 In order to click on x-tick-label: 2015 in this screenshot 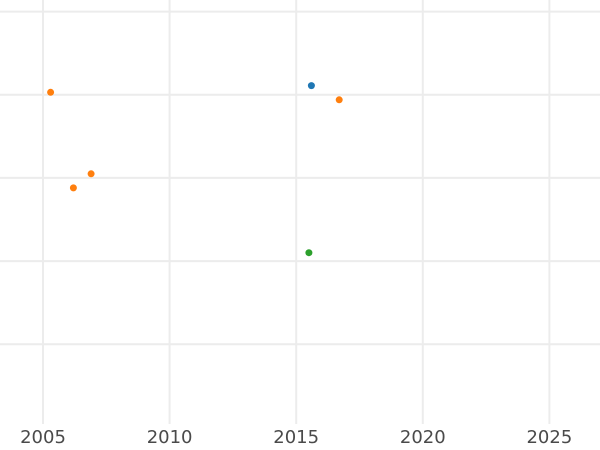, I will do `click(296, 437)`.